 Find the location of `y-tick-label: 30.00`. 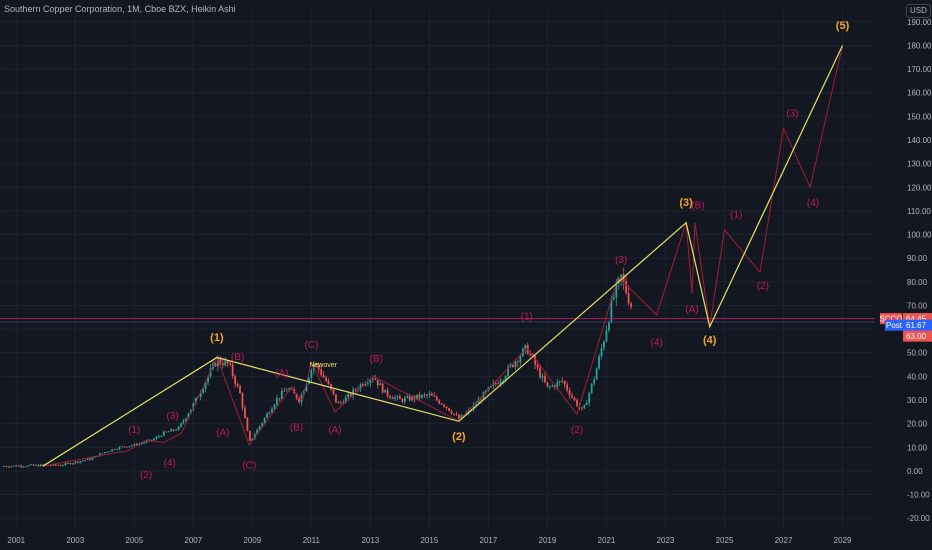

y-tick-label: 30.00 is located at coordinates (917, 400).